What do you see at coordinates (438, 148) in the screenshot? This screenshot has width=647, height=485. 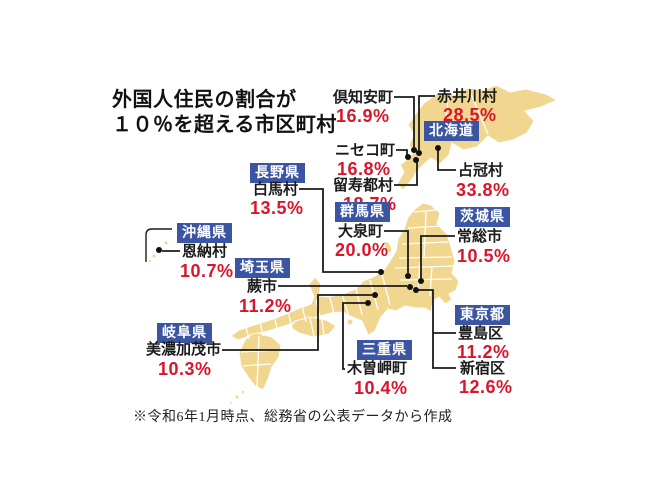 I see `dot-shimukappu` at bounding box center [438, 148].